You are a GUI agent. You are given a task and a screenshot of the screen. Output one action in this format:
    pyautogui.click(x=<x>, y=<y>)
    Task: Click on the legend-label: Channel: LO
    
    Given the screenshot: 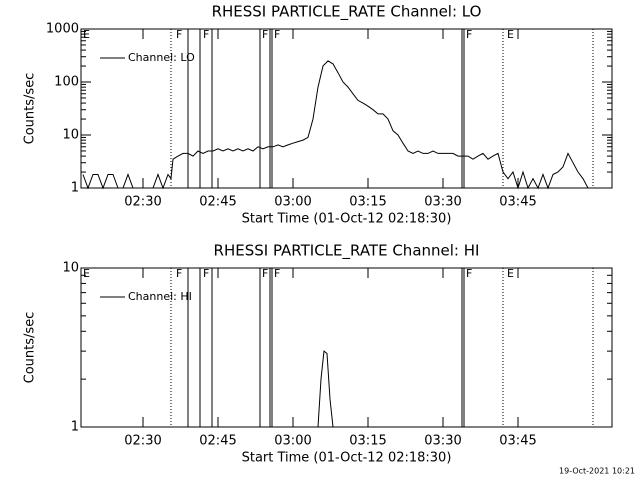 What is the action you would take?
    pyautogui.click(x=161, y=57)
    